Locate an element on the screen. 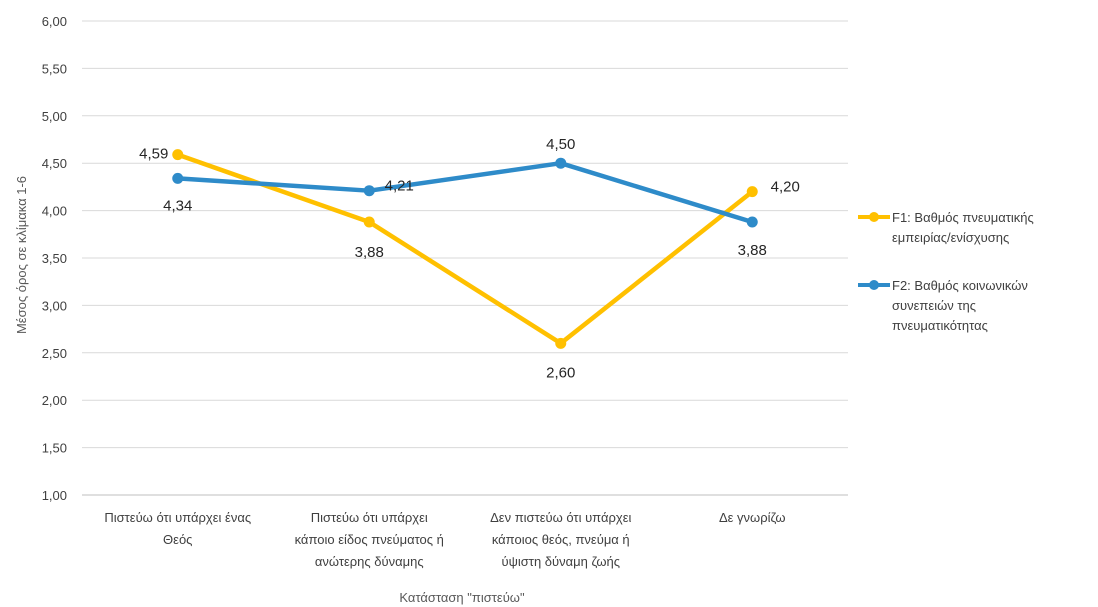 The image size is (1098, 607). x-category-3: Δε γνωρίζω is located at coordinates (752, 517).